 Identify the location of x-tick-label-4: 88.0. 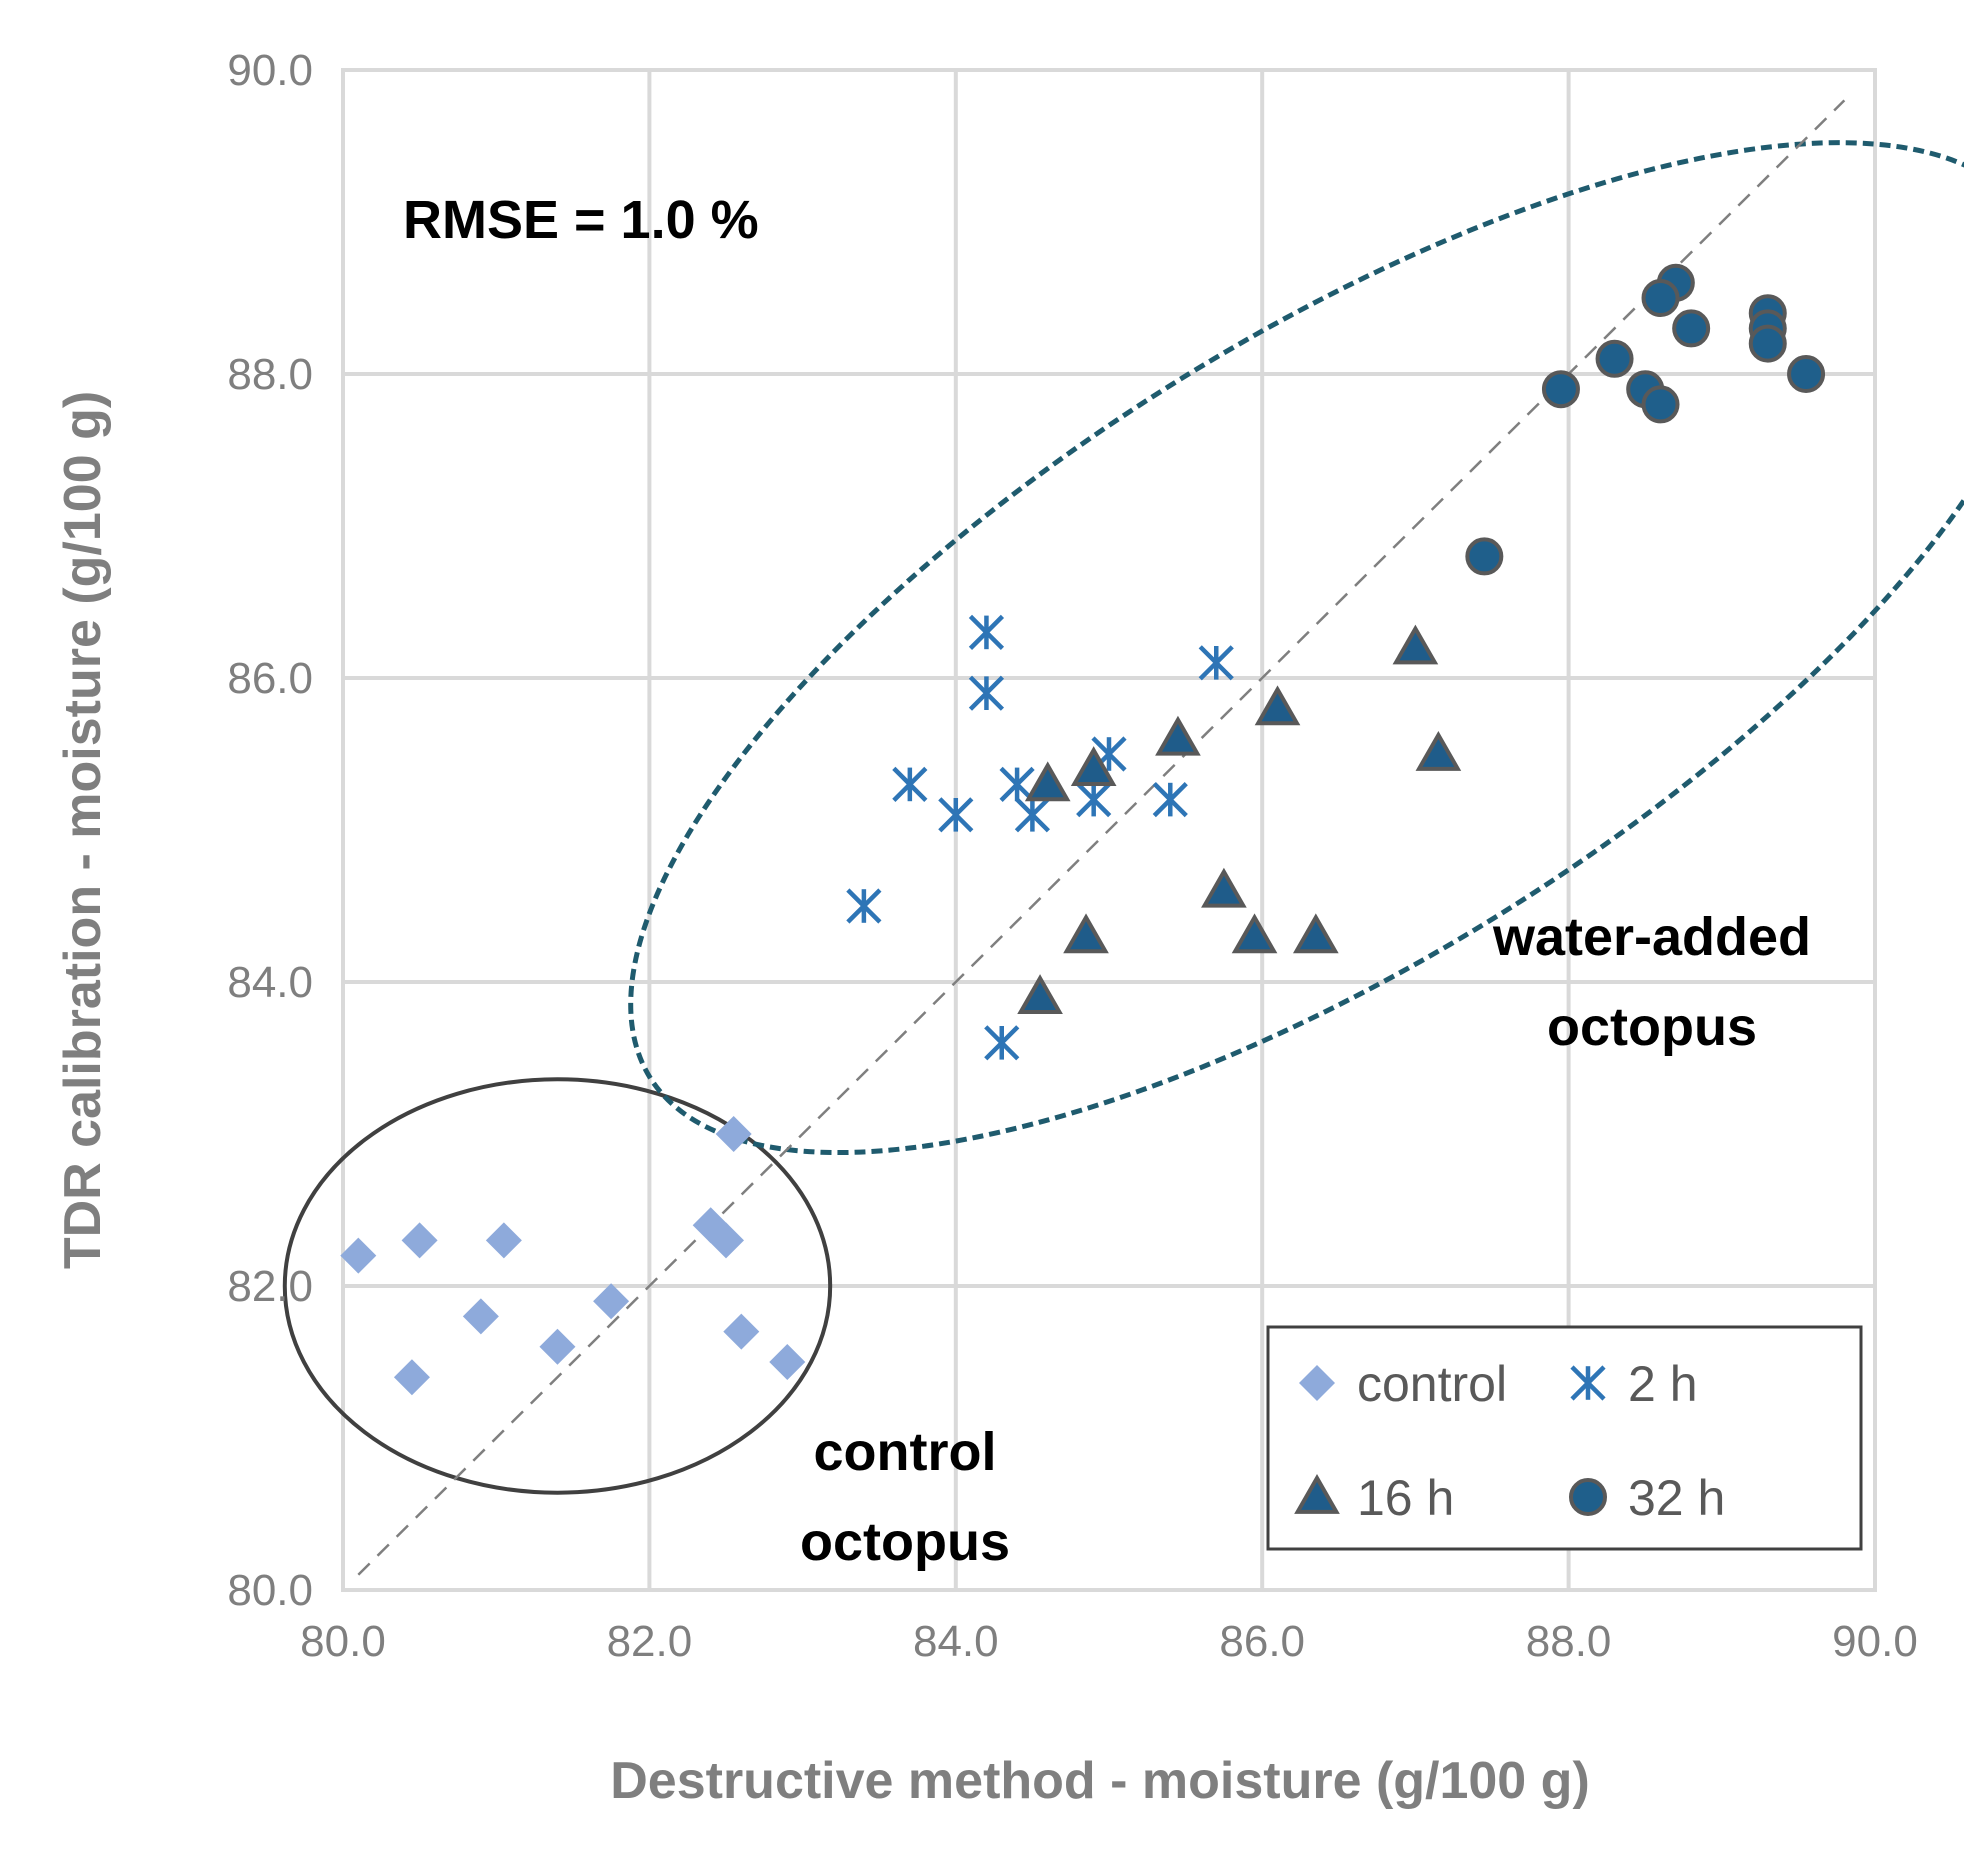
(1569, 1641).